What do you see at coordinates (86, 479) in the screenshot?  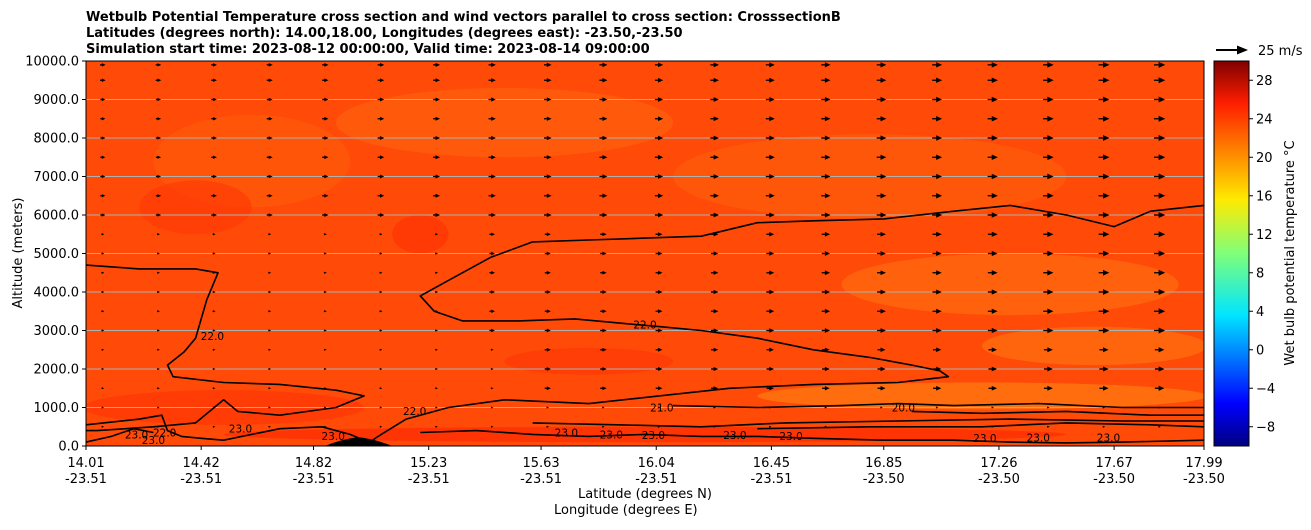 I see `x-tick-label-lon: -23.51` at bounding box center [86, 479].